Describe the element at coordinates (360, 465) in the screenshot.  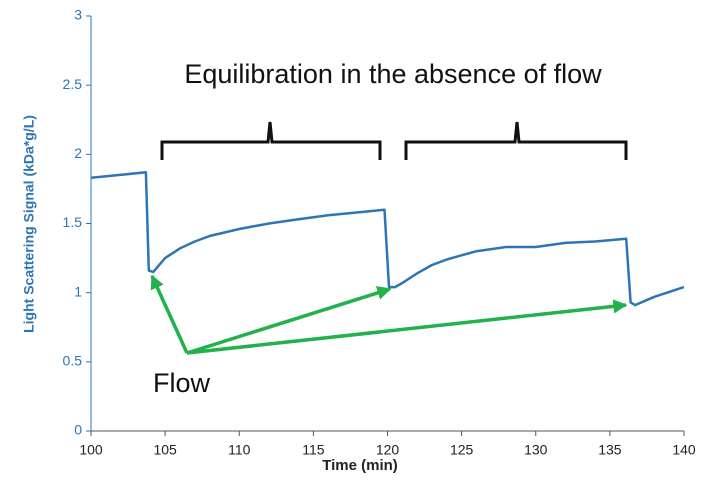
I see `x-axis-label: Time (min)` at that location.